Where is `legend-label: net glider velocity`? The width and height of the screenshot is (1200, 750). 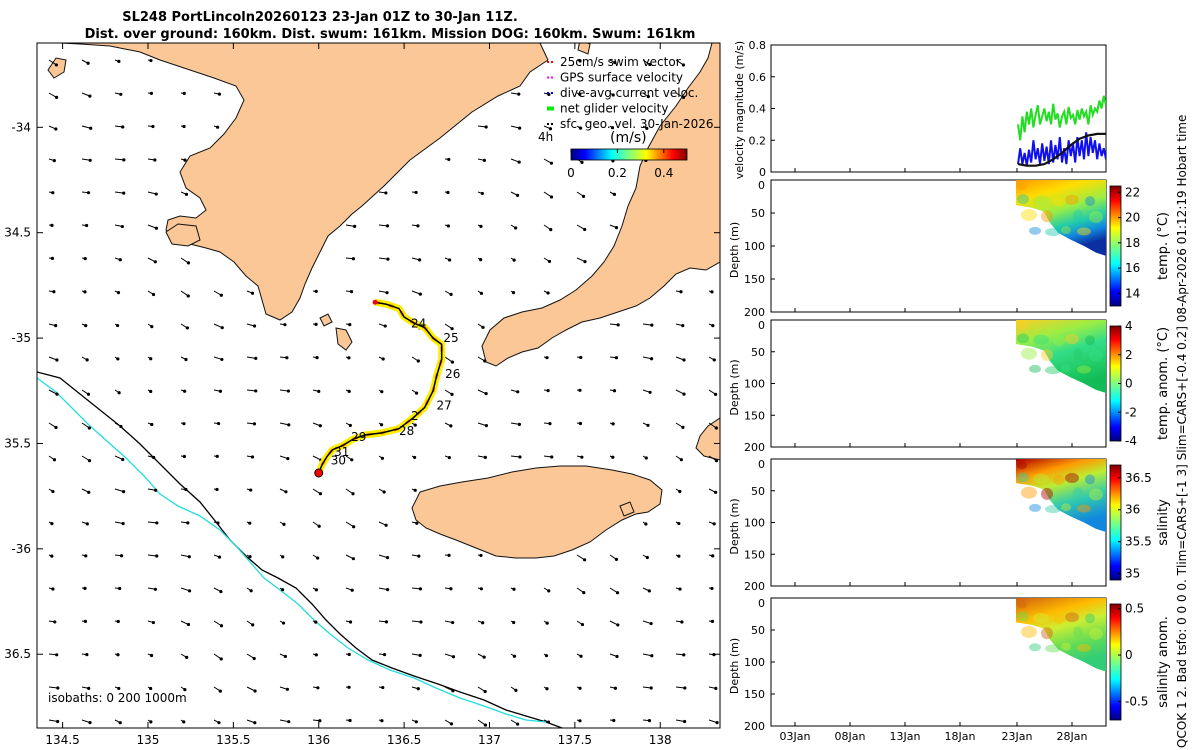 legend-label: net glider velocity is located at coordinates (614, 109).